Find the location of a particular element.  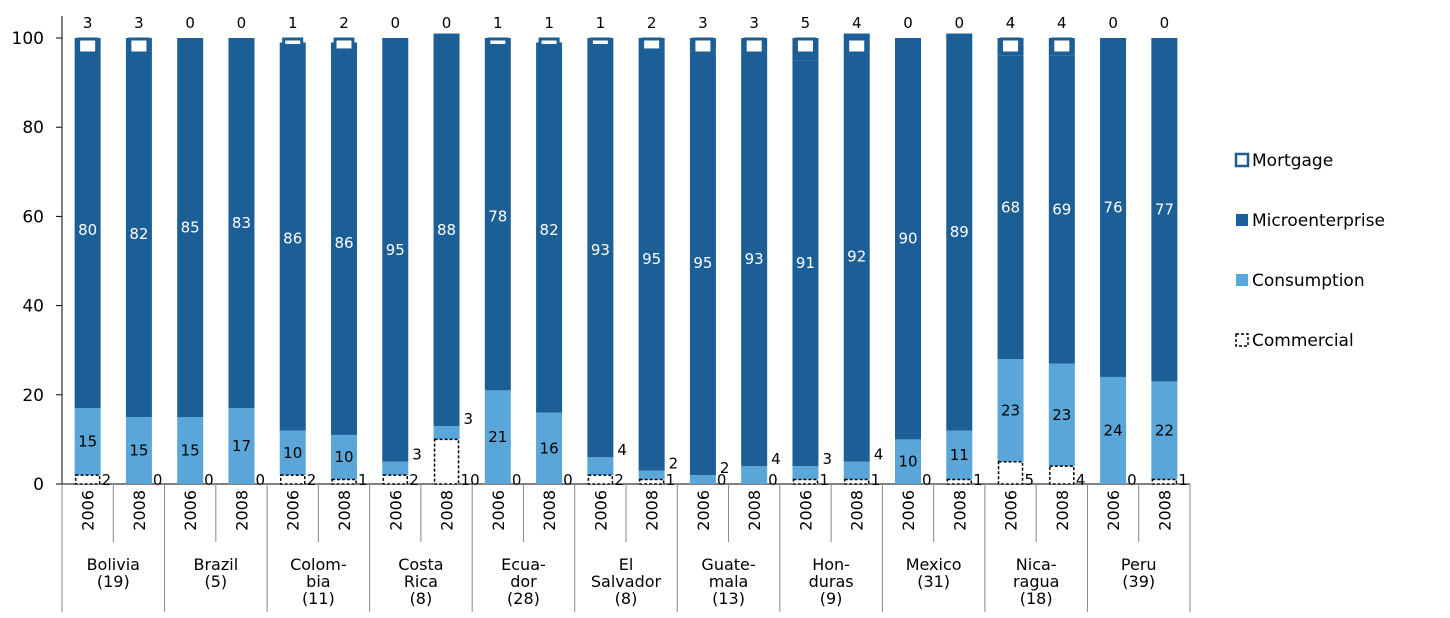

microenterprise-value-label: 77 is located at coordinates (1164, 210).